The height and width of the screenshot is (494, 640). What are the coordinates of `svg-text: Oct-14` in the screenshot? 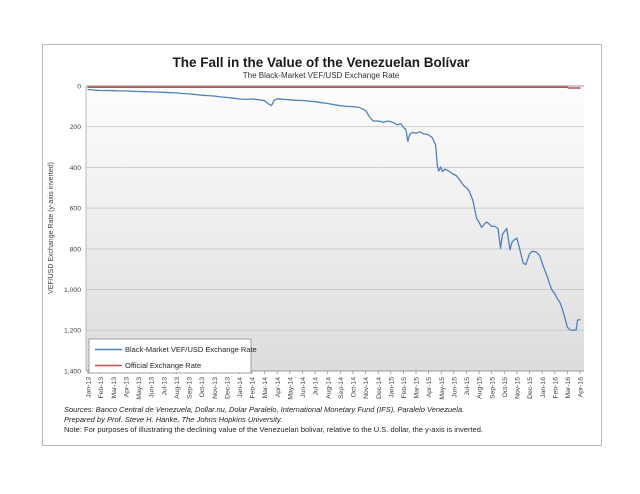 It's located at (354, 387).